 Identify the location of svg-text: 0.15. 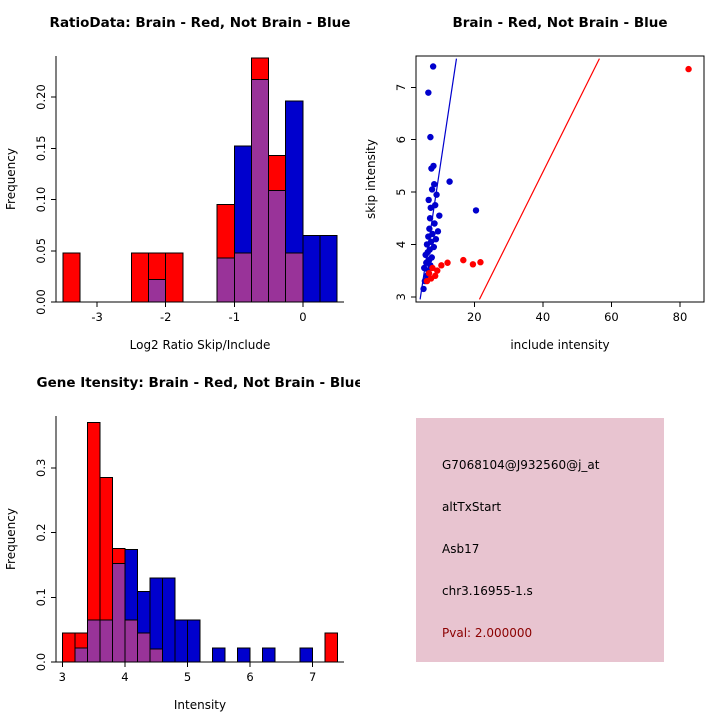
(41, 148).